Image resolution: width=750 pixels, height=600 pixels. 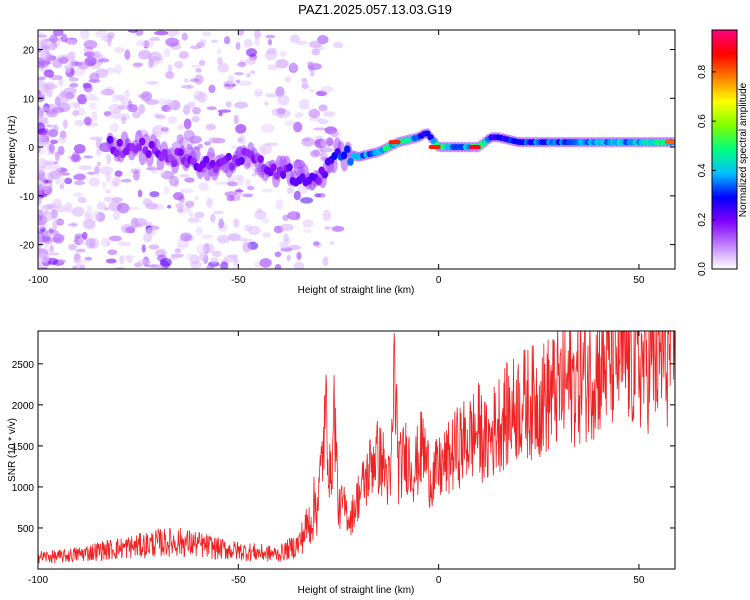 I want to click on x-tick-label: 0, so click(x=439, y=580).